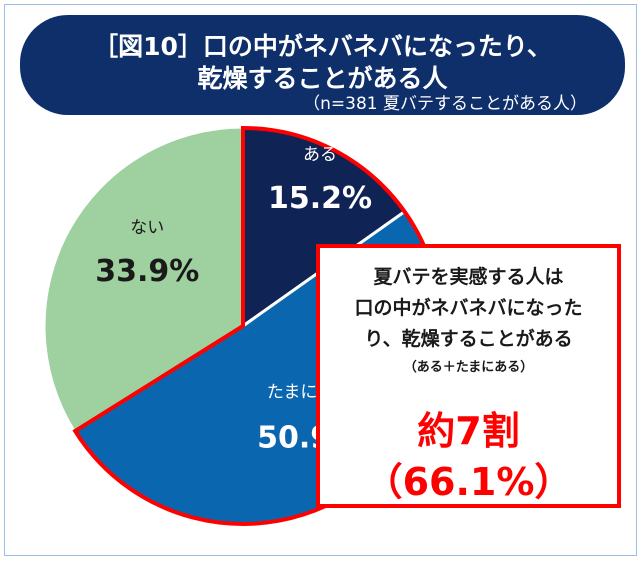  I want to click on callout-line3: り、乾燥することがある, so click(468, 339).